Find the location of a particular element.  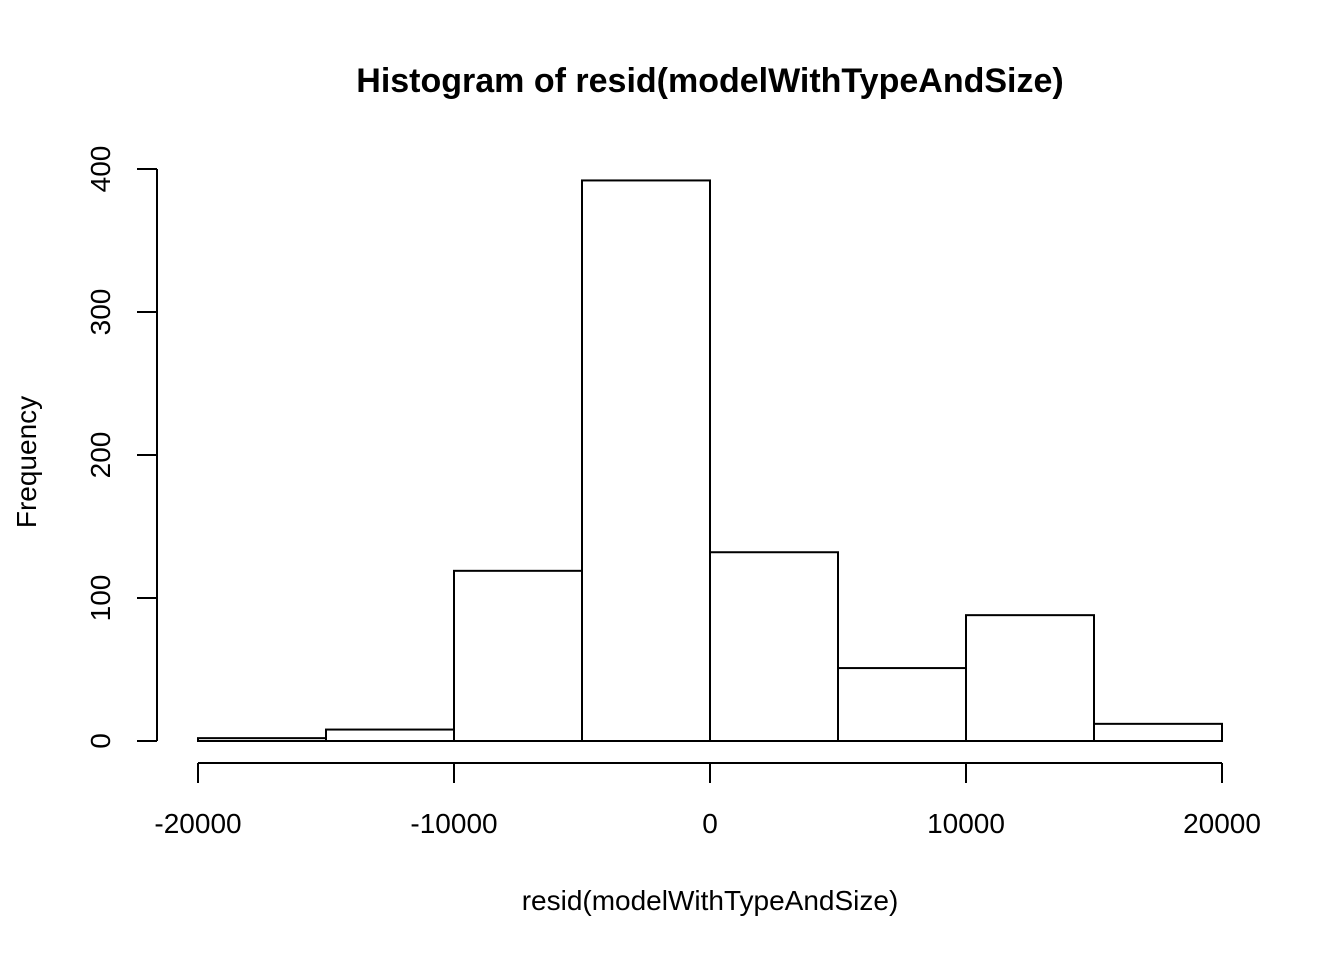

chart-title: Histogram of resid(modelWithTypeAndSize) is located at coordinates (709, 81).